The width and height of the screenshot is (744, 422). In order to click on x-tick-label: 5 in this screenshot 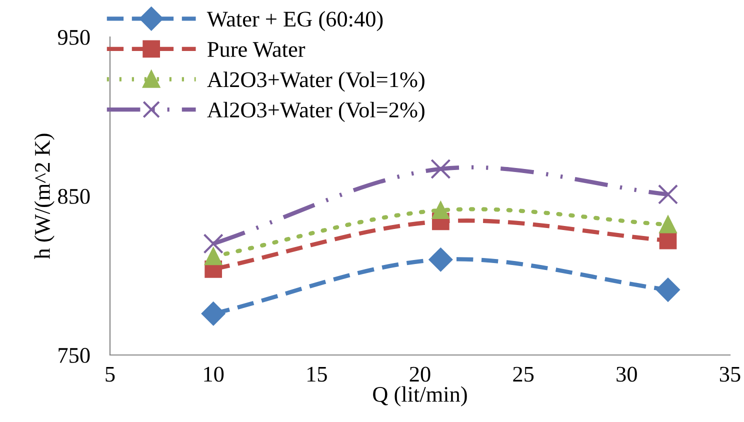, I will do `click(110, 374)`.